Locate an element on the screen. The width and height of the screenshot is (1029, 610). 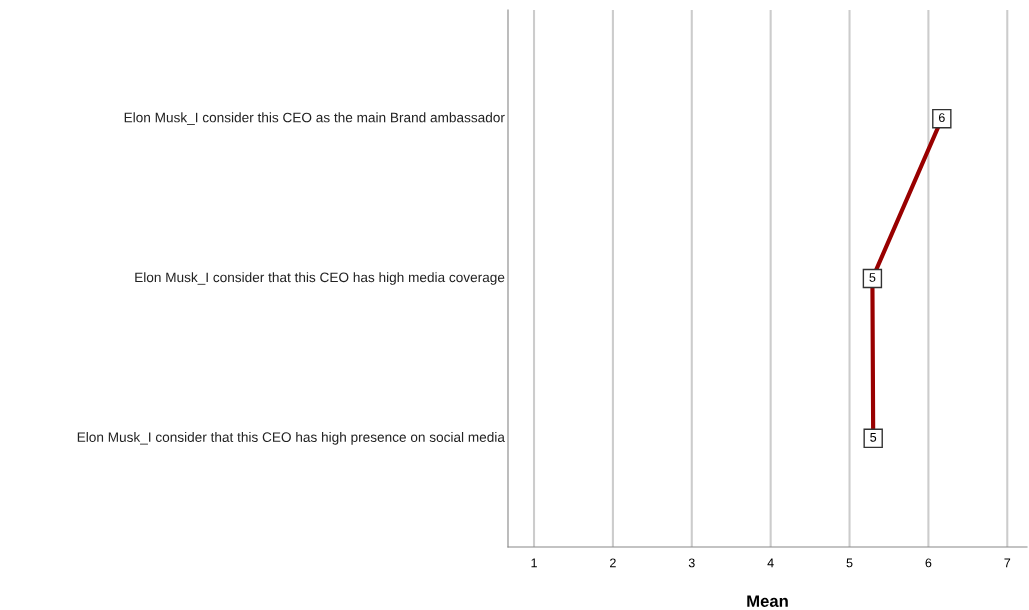
x-tick-label: 4 is located at coordinates (770, 563).